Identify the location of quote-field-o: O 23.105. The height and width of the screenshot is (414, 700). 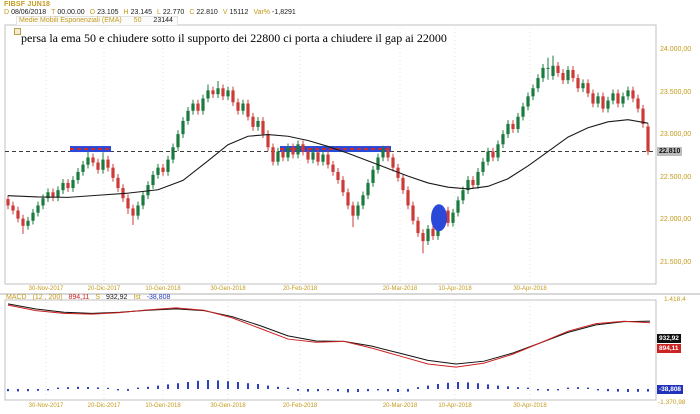
(104, 12).